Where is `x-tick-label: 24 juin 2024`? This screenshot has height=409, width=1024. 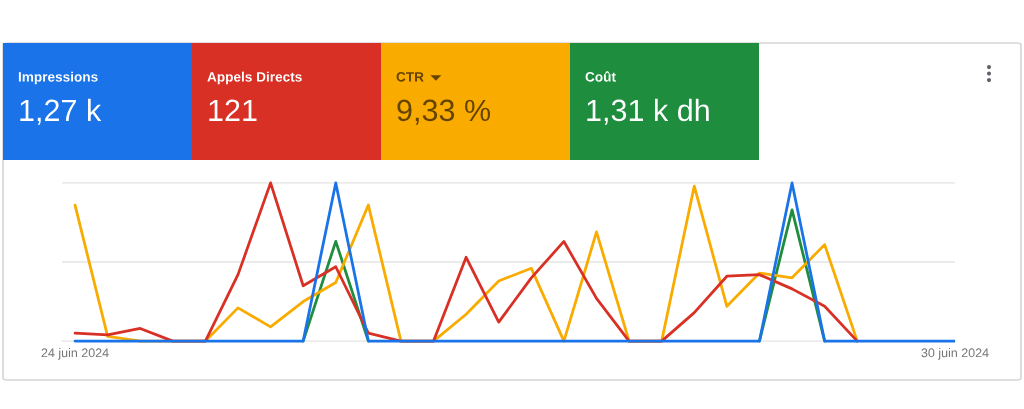 x-tick-label: 24 juin 2024 is located at coordinates (75, 354).